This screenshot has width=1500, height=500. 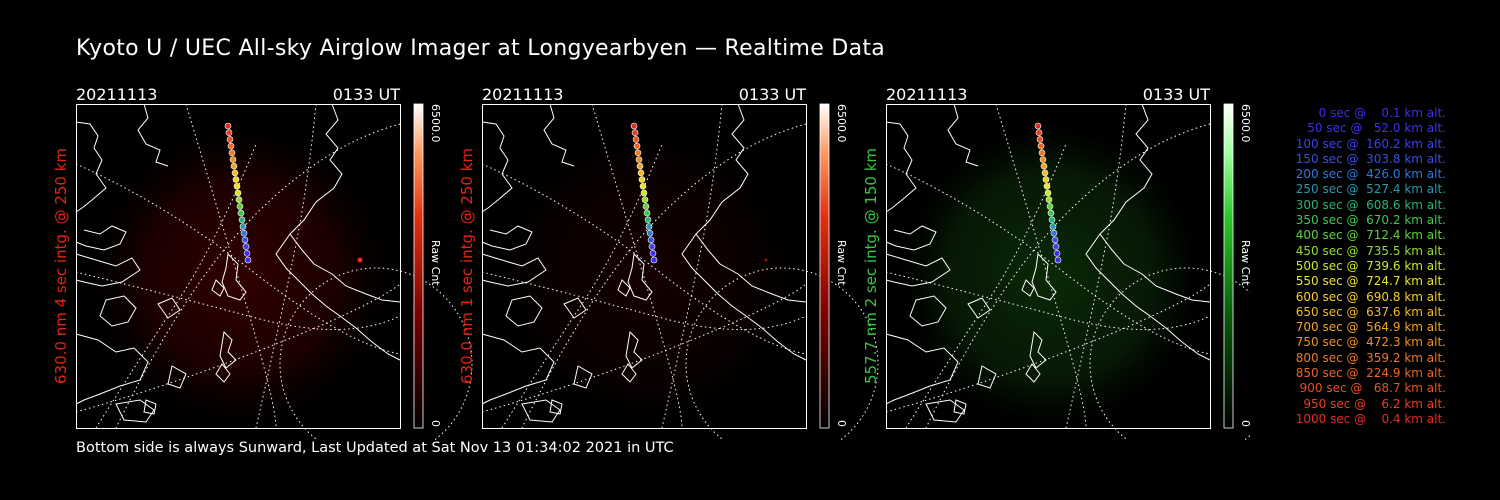 What do you see at coordinates (1368, 235) in the screenshot?
I see `legend-entry: 400 sec @ 712.4 km alt.` at bounding box center [1368, 235].